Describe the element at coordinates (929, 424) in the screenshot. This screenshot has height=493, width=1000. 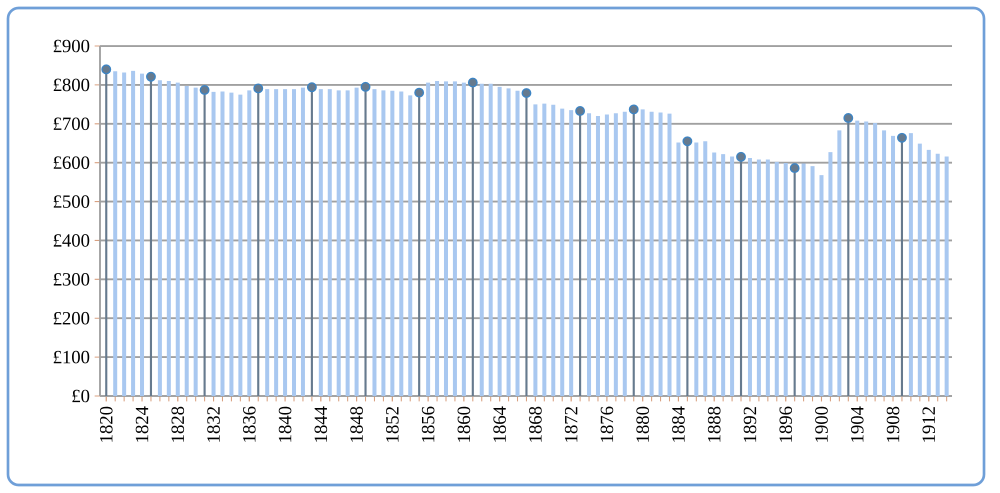
I see `x-tick-label: 1912` at that location.